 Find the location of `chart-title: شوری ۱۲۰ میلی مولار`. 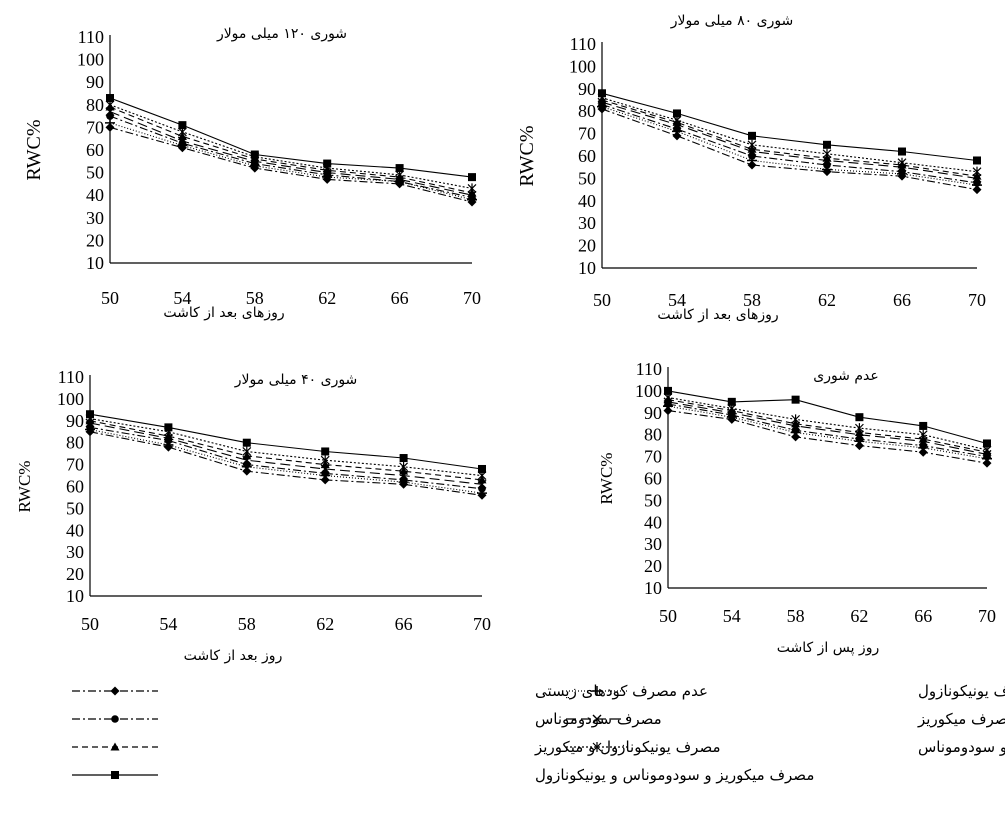

chart-title: شوری ۱۲۰ میلی مولار is located at coordinates (281, 34).